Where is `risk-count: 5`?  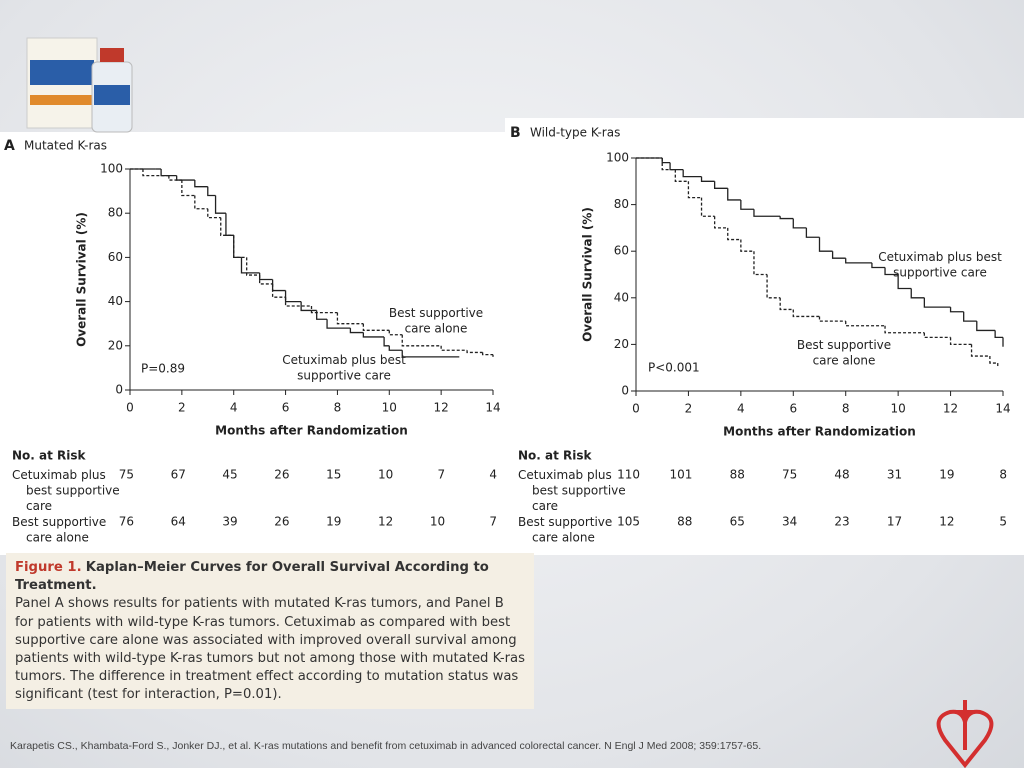 risk-count: 5 is located at coordinates (1003, 522).